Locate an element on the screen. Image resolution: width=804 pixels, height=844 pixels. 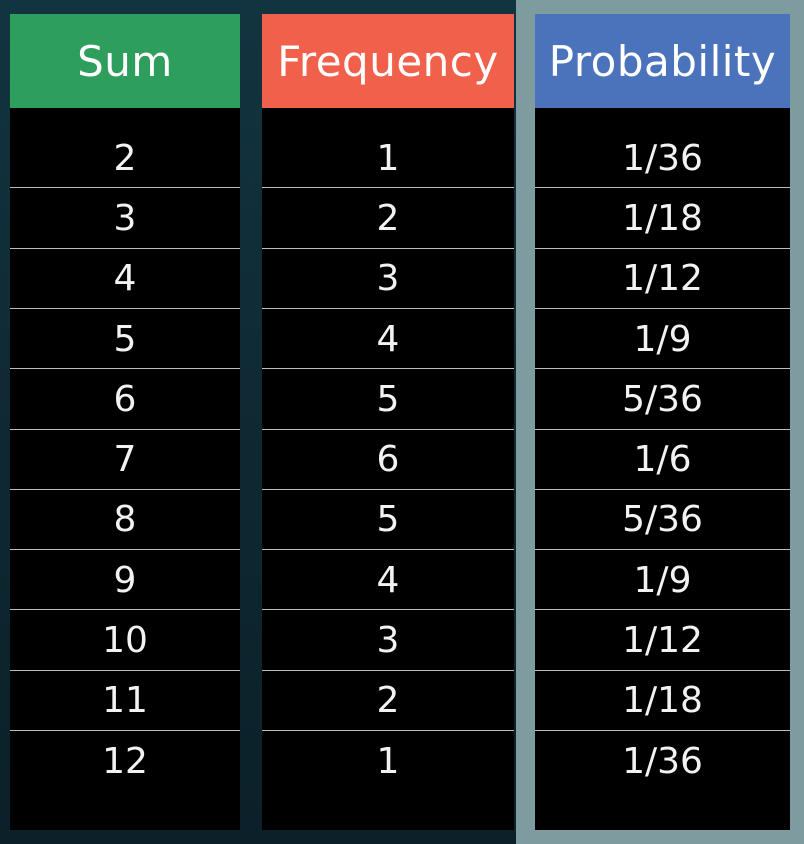
sum-cell: 4 is located at coordinates (125, 279).